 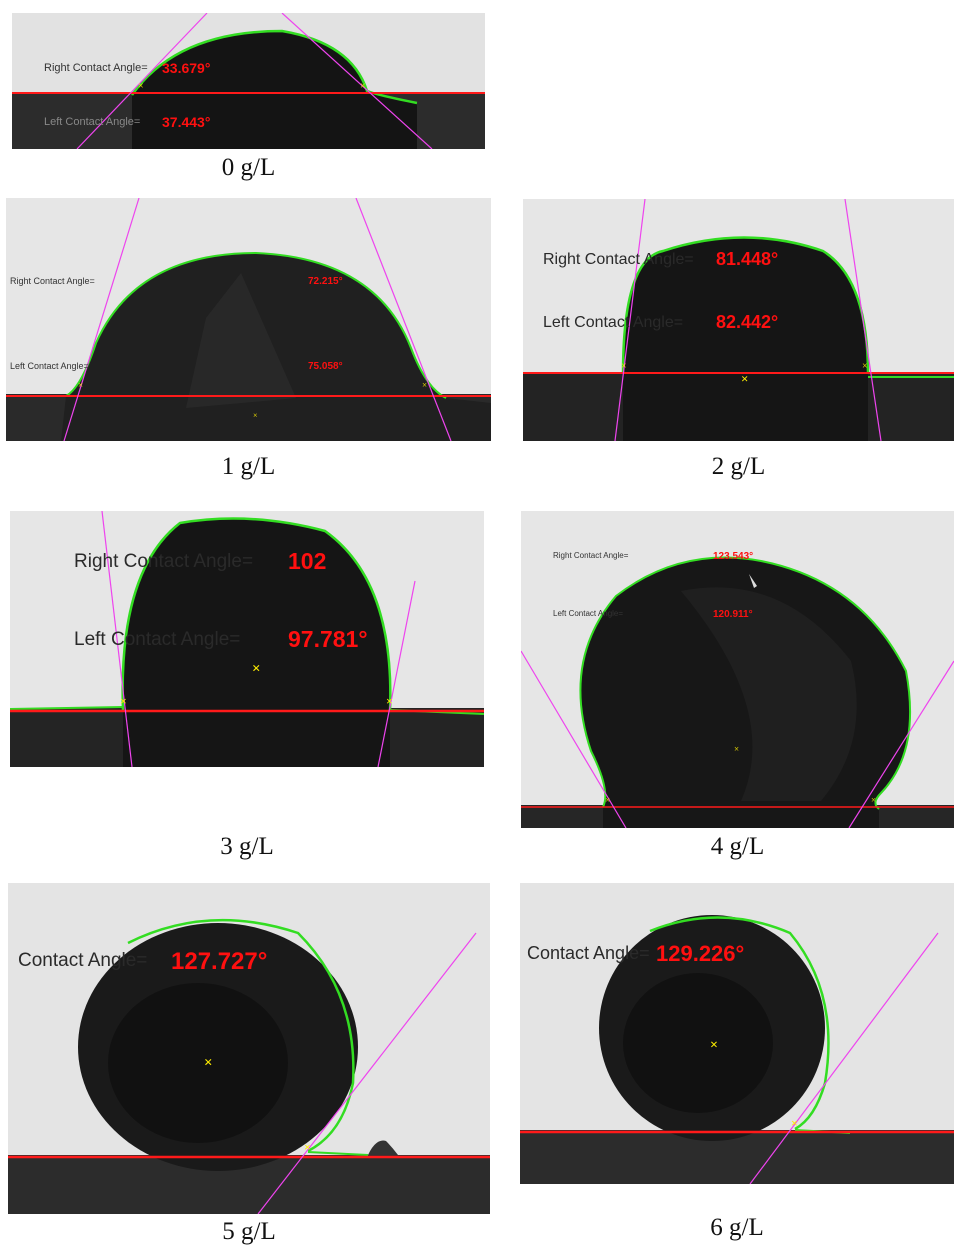 I want to click on arrow-icon, so click(x=753, y=581).